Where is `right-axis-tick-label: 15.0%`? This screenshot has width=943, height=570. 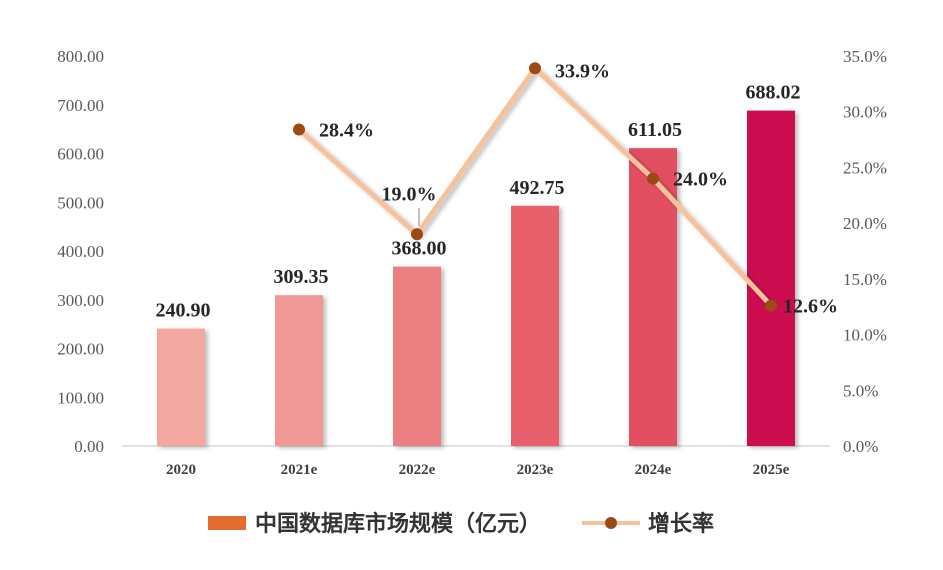
right-axis-tick-label: 15.0% is located at coordinates (865, 279).